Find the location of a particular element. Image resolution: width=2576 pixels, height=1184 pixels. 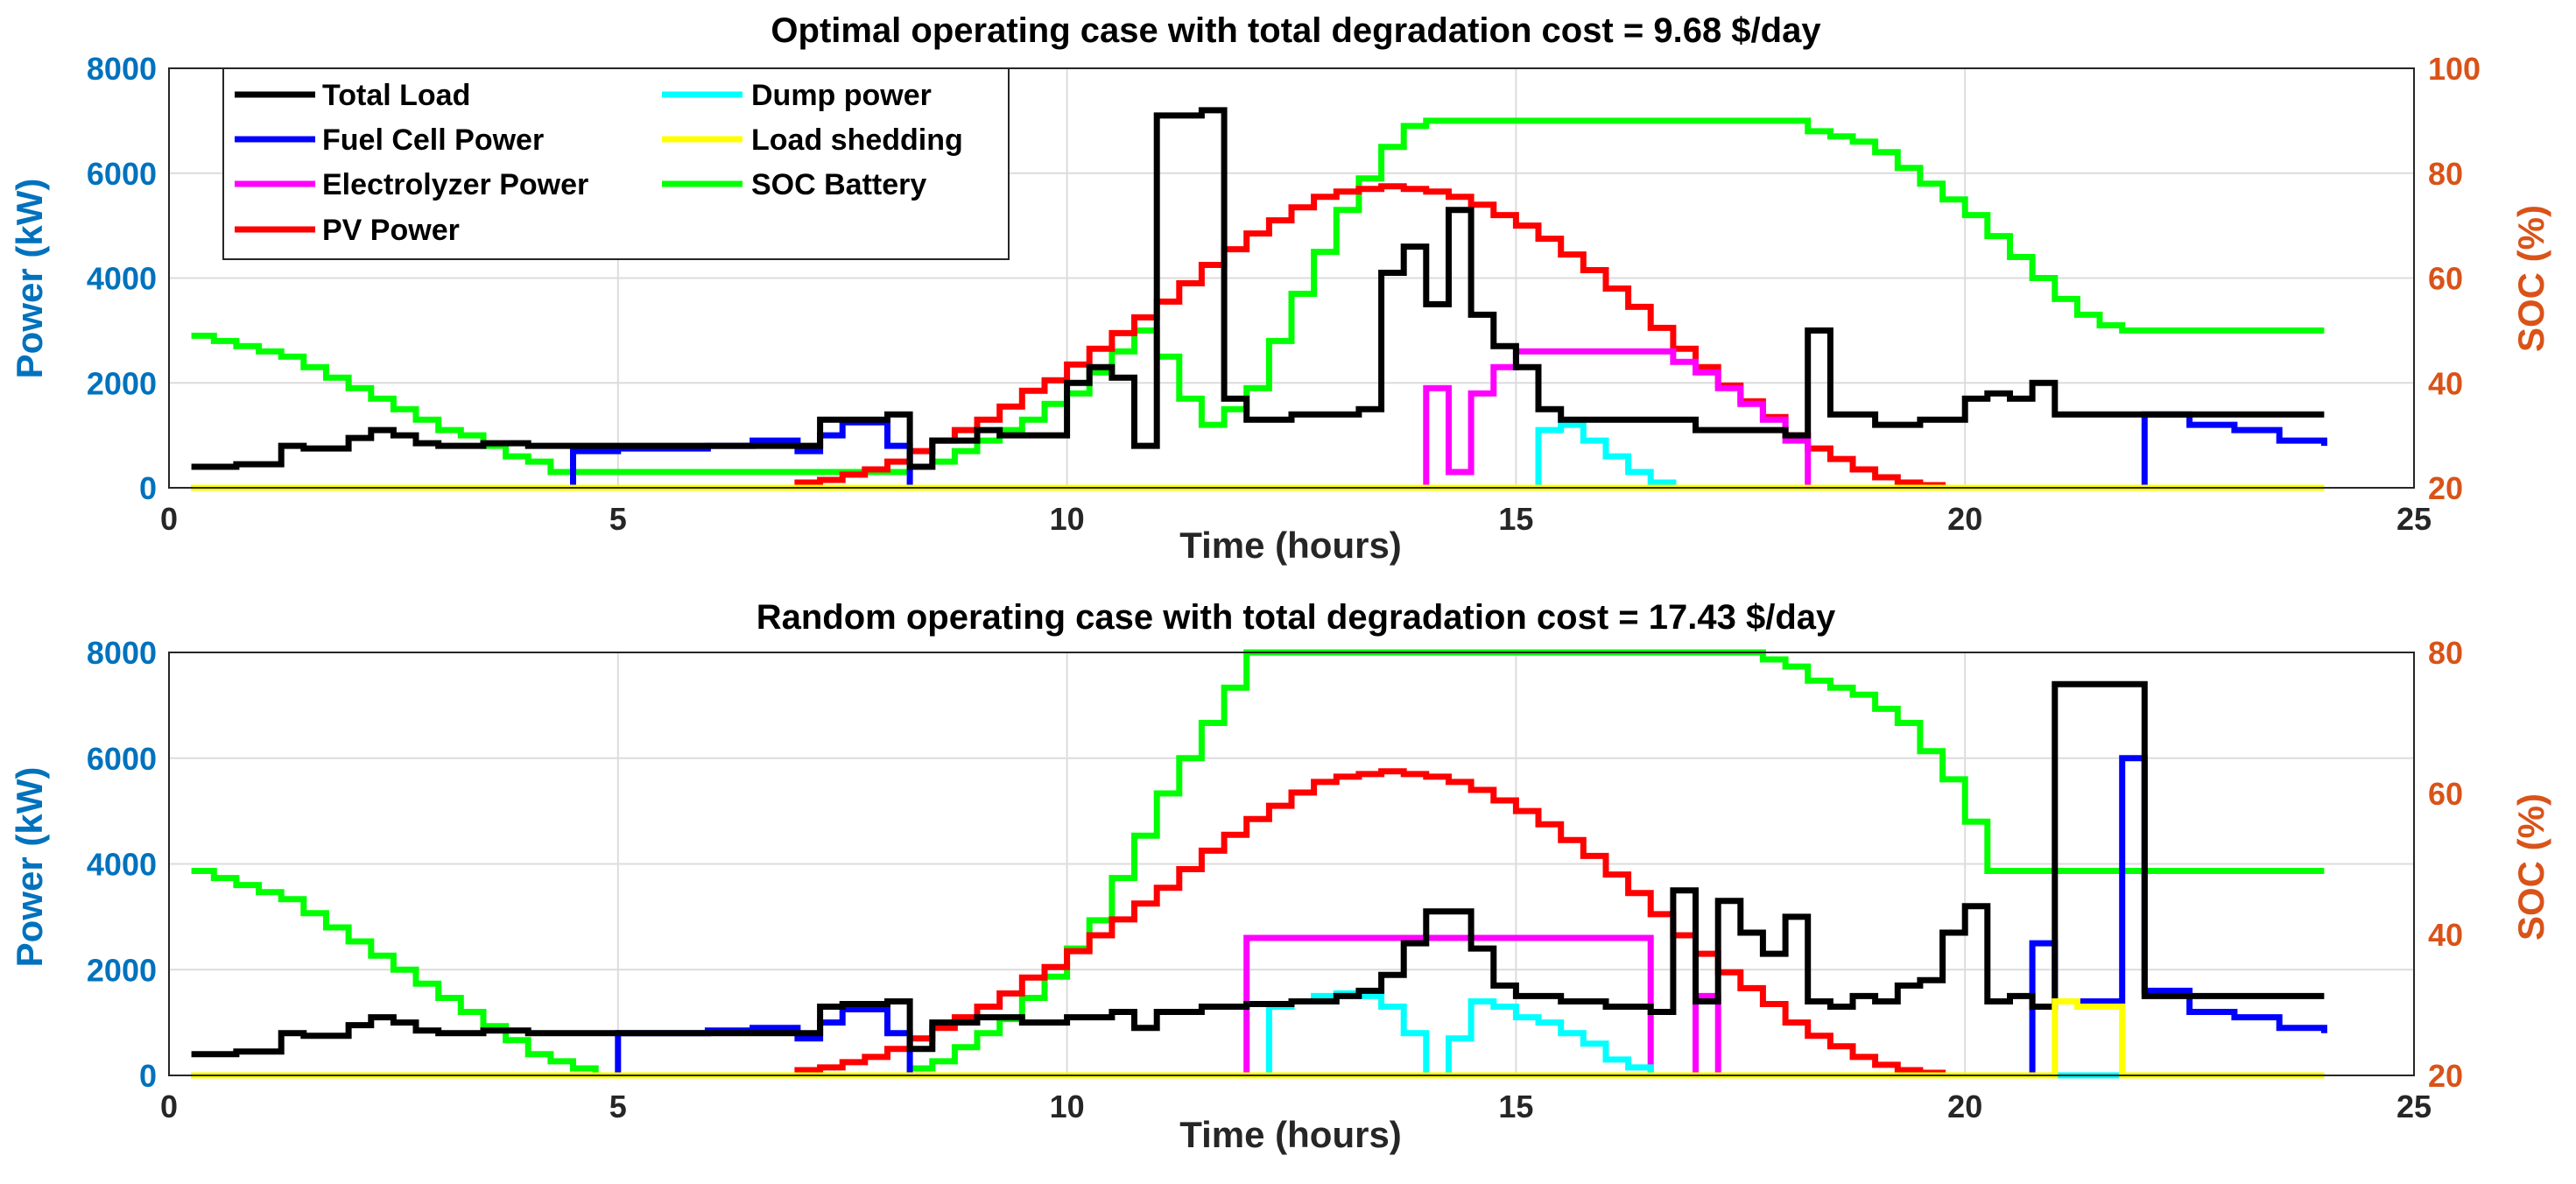

series-load-shedding is located at coordinates (1258, 1038).